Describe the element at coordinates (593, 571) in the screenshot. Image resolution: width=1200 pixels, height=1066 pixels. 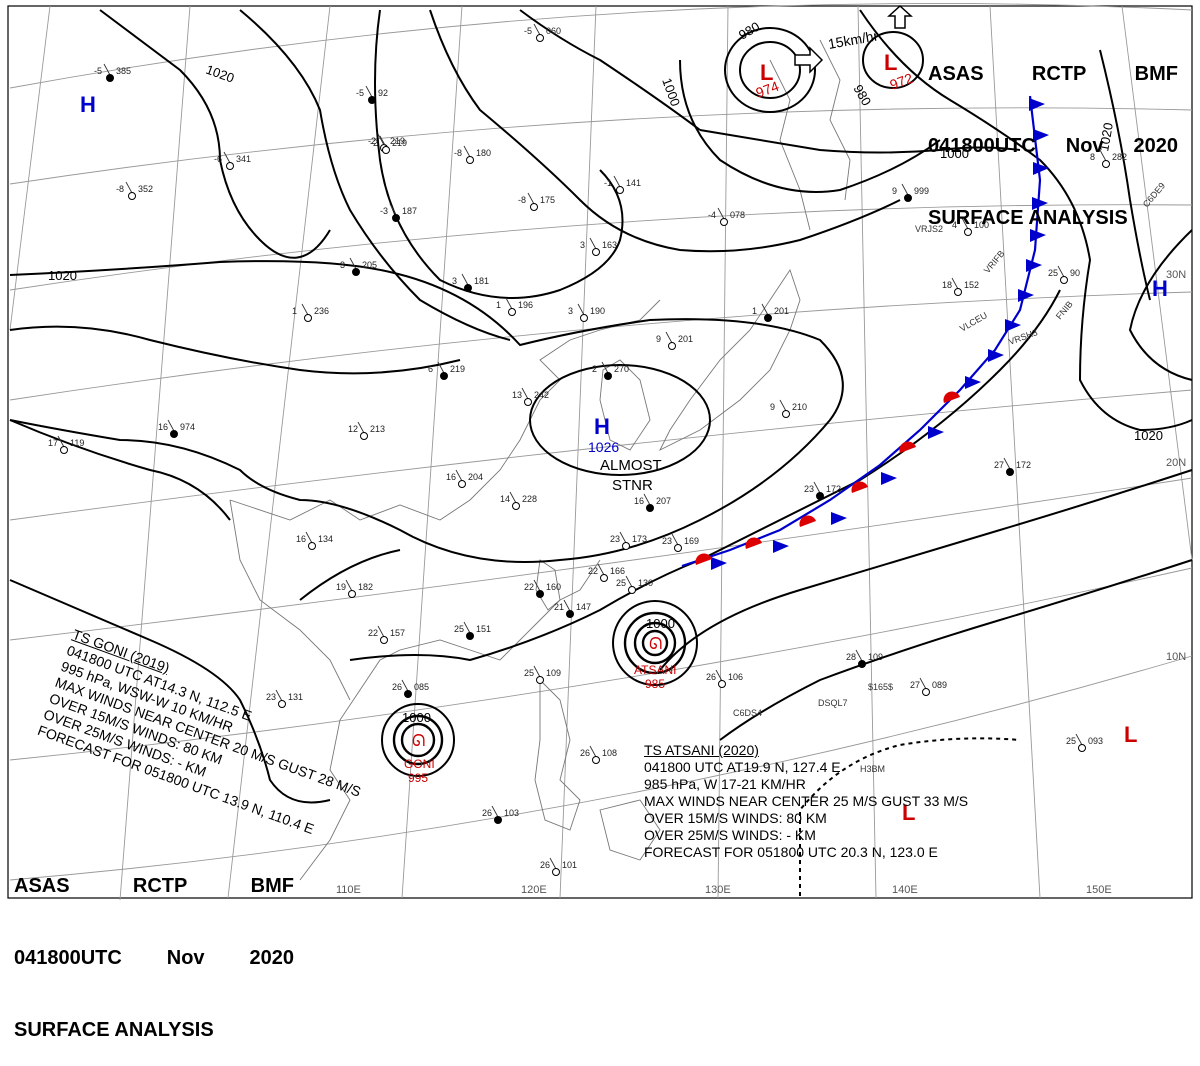
I see `station-temperature: 22` at that location.